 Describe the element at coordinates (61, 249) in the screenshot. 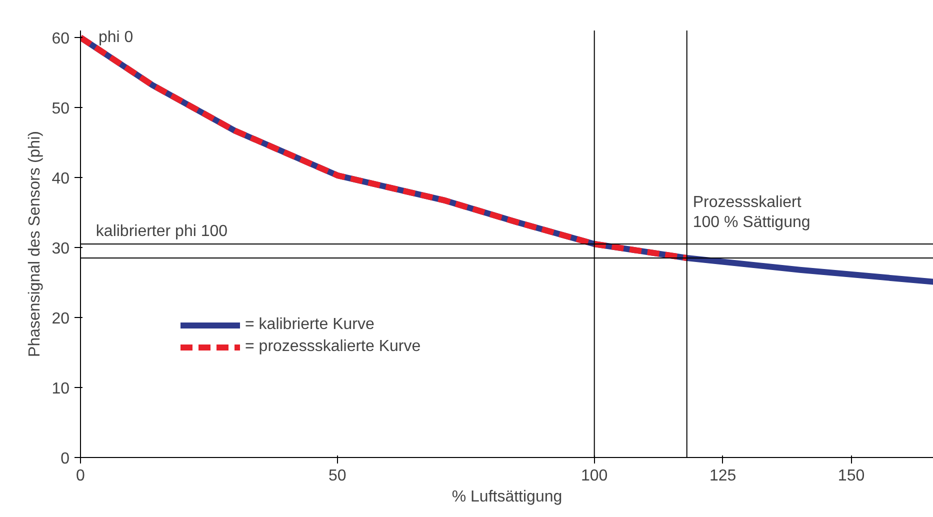

I see `y-tick-label: 30` at that location.